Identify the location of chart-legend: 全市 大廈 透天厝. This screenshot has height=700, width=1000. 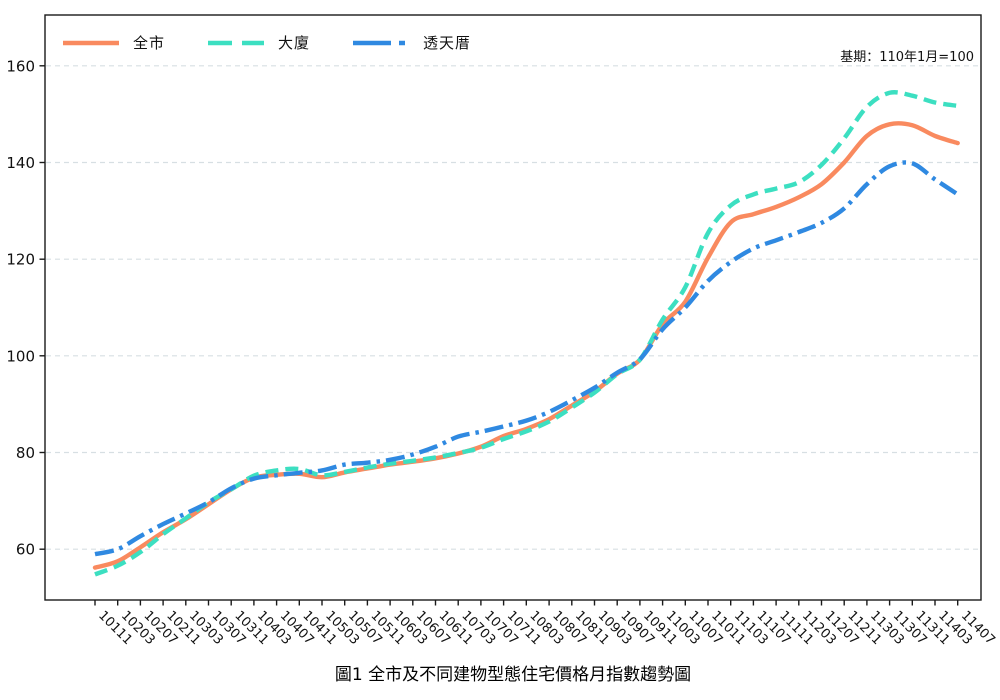
(266, 42).